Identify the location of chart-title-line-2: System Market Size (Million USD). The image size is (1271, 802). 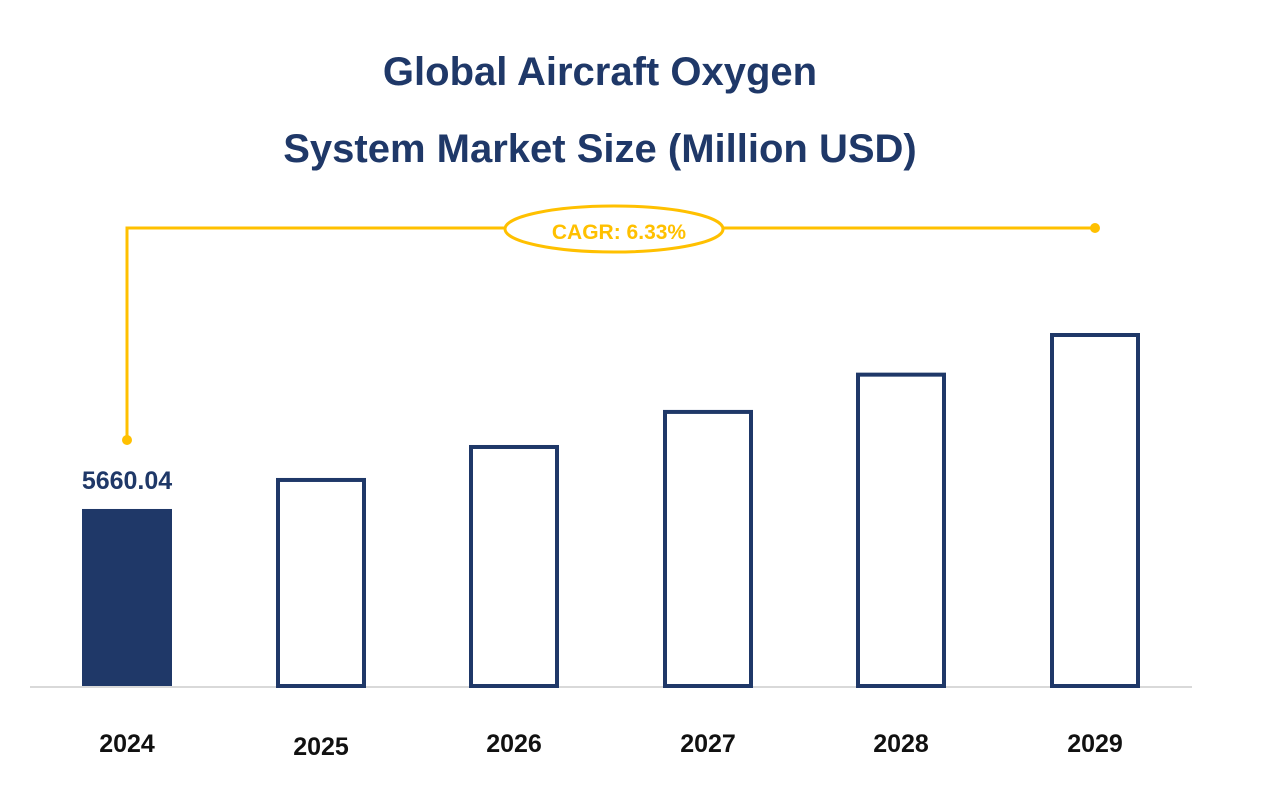
(600, 149).